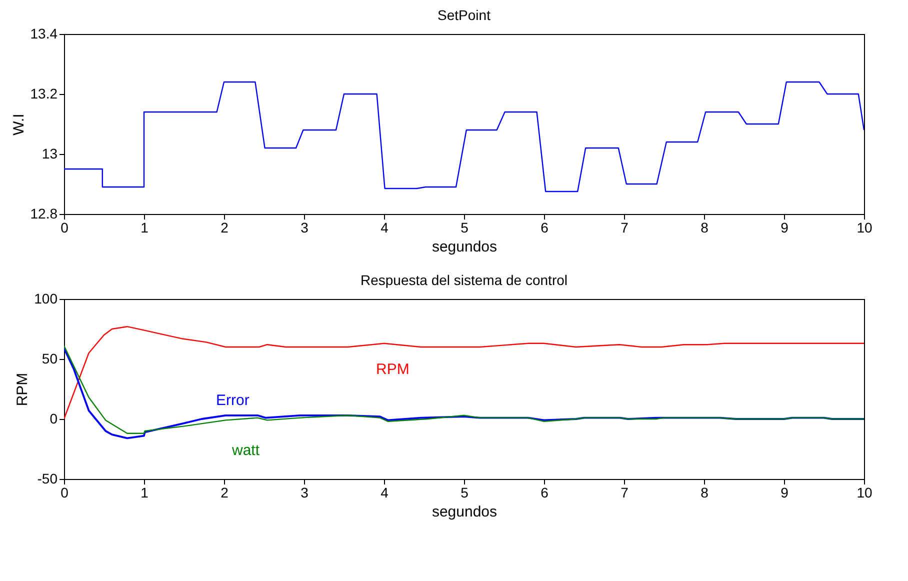  What do you see at coordinates (44, 34) in the screenshot?
I see `y-tick-label: 13.4` at bounding box center [44, 34].